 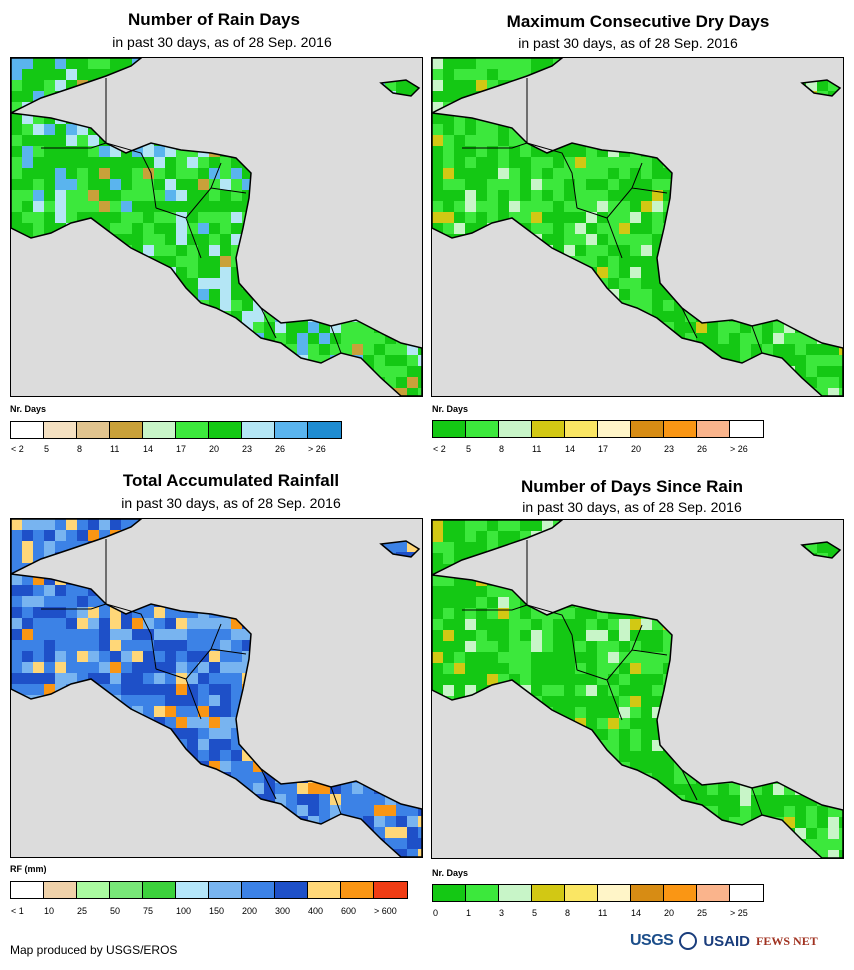 I want to click on usgs-logo: USGS, so click(x=652, y=940).